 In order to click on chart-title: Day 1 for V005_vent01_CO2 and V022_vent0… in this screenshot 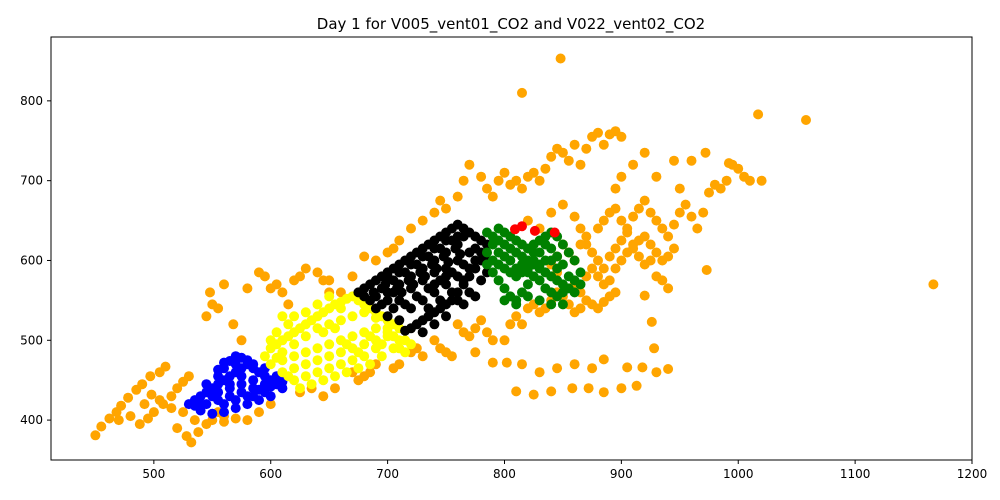, I will do `click(511, 24)`.